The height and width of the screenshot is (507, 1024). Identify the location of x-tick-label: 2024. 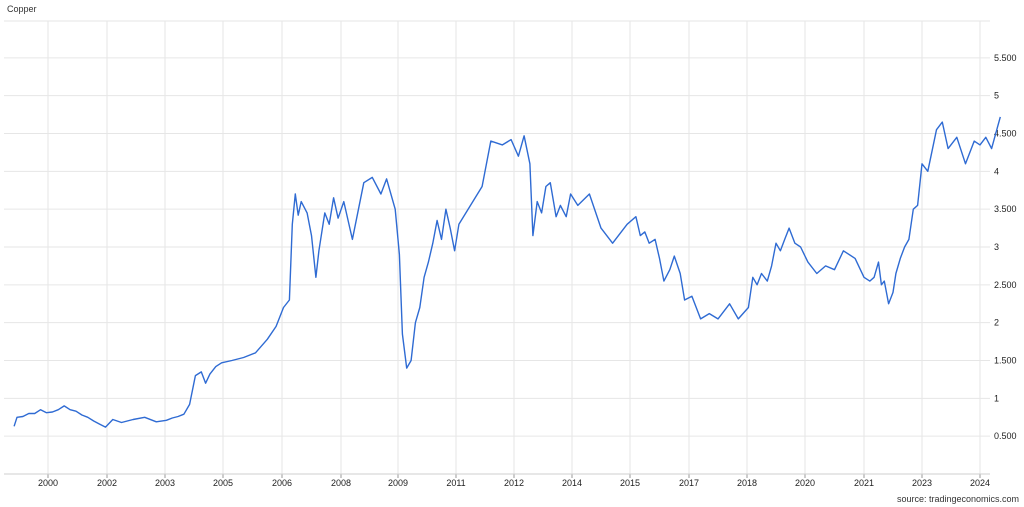
(980, 483).